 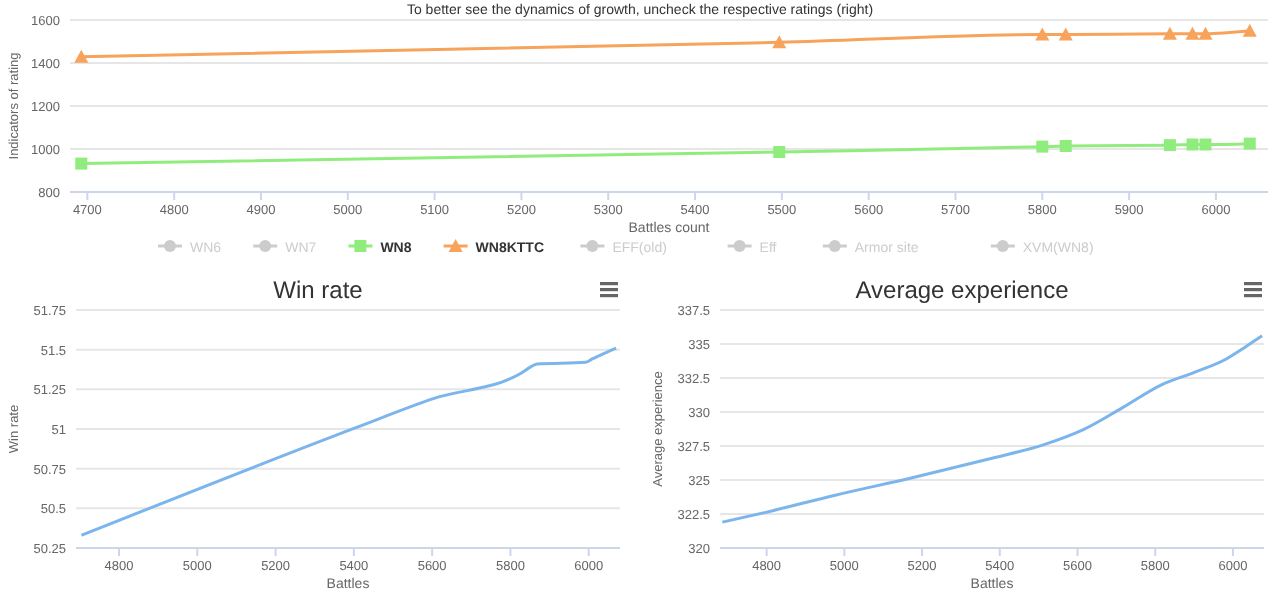 What do you see at coordinates (318, 290) in the screenshot?
I see `chart-title: Win rate` at bounding box center [318, 290].